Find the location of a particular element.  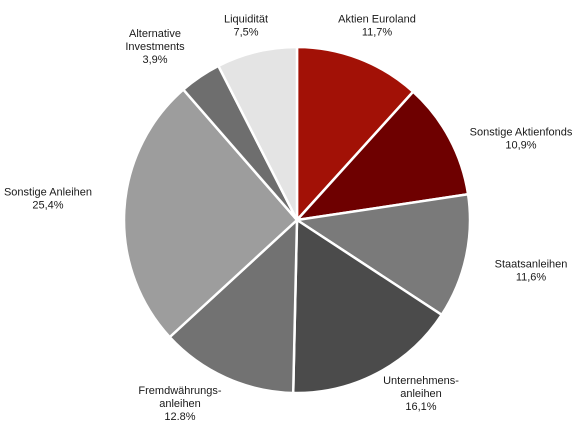

pie-label-text: Unternehmens- is located at coordinates (421, 381).